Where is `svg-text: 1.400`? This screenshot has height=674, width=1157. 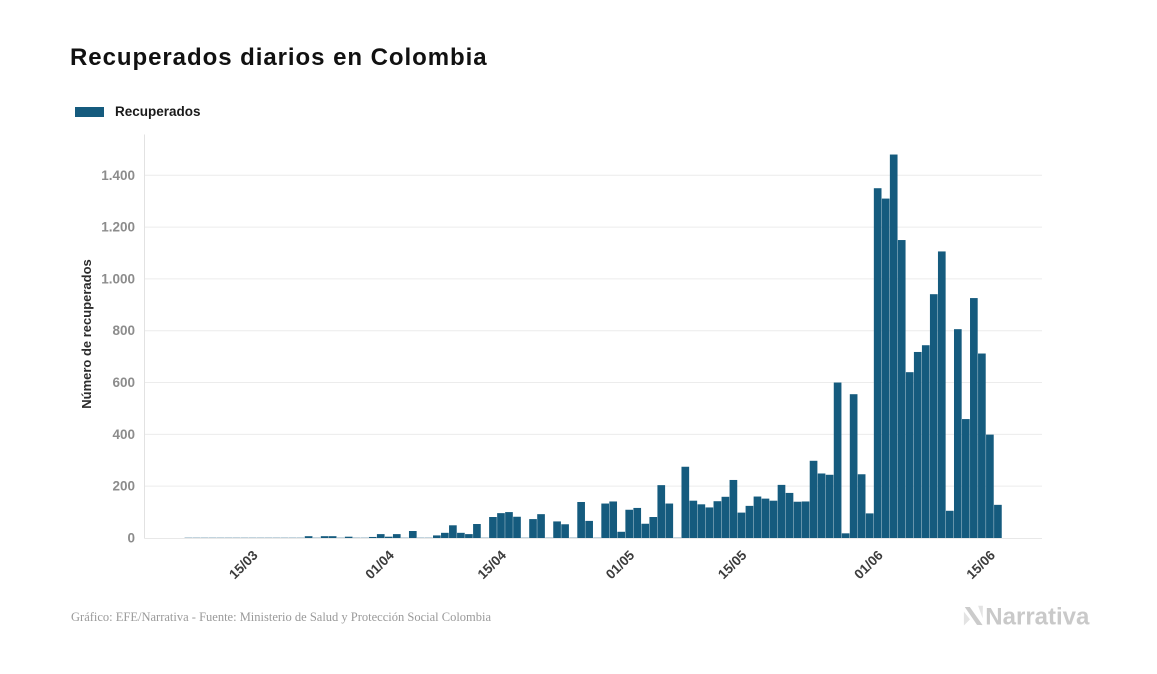 svg-text: 1.400 is located at coordinates (118, 175).